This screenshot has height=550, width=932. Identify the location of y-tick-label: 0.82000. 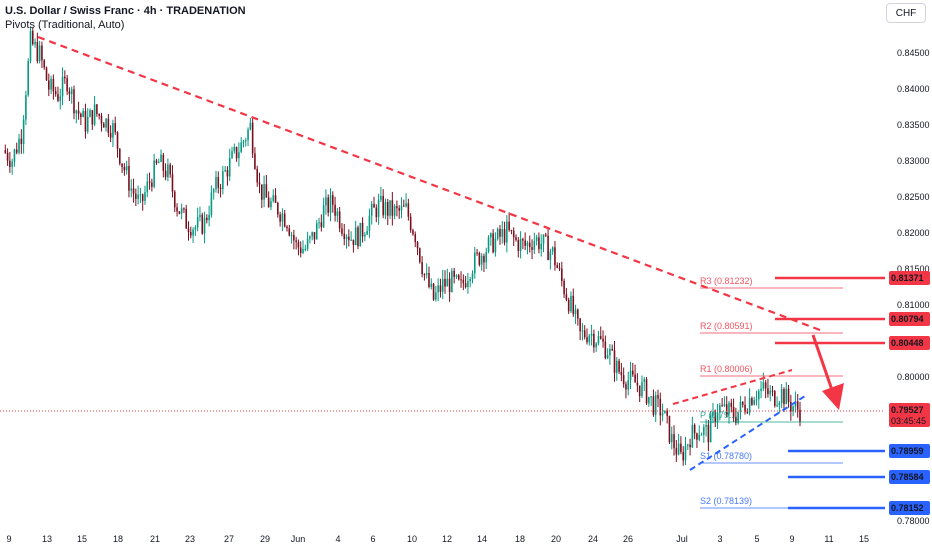
(913, 233).